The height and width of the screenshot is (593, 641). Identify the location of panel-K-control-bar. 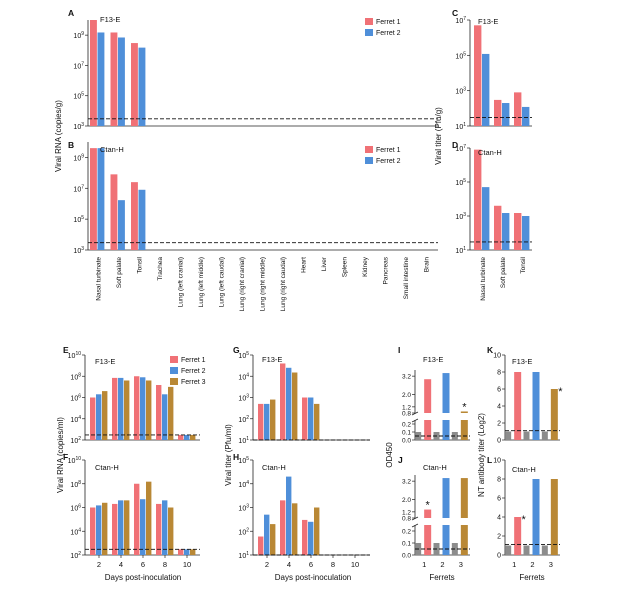
(544, 435).